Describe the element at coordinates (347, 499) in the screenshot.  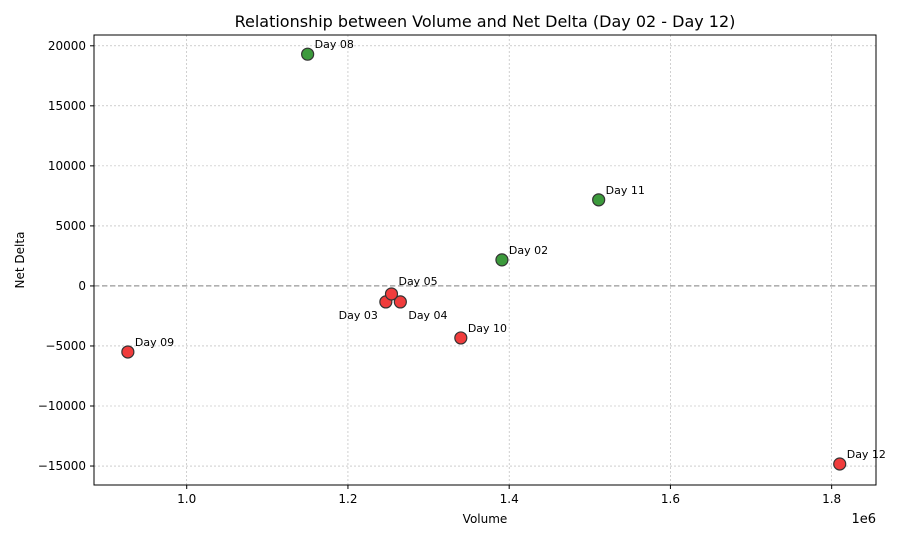
I see `x-tick-label: 1.2` at that location.